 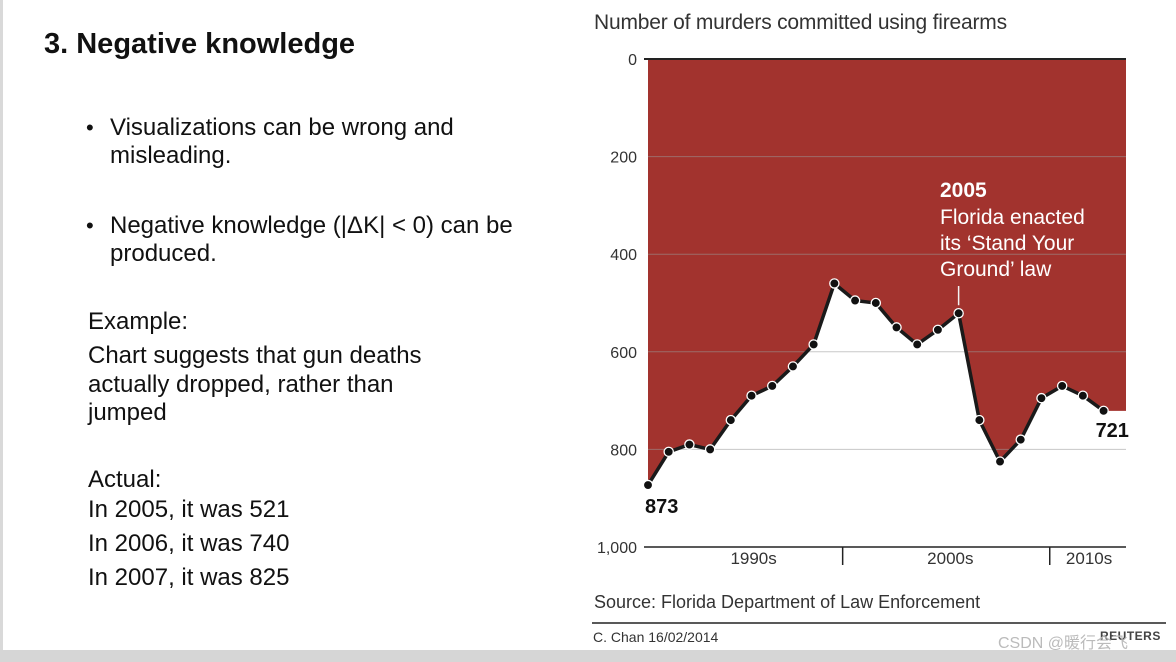 I want to click on event-year-label: 2005, so click(x=963, y=190).